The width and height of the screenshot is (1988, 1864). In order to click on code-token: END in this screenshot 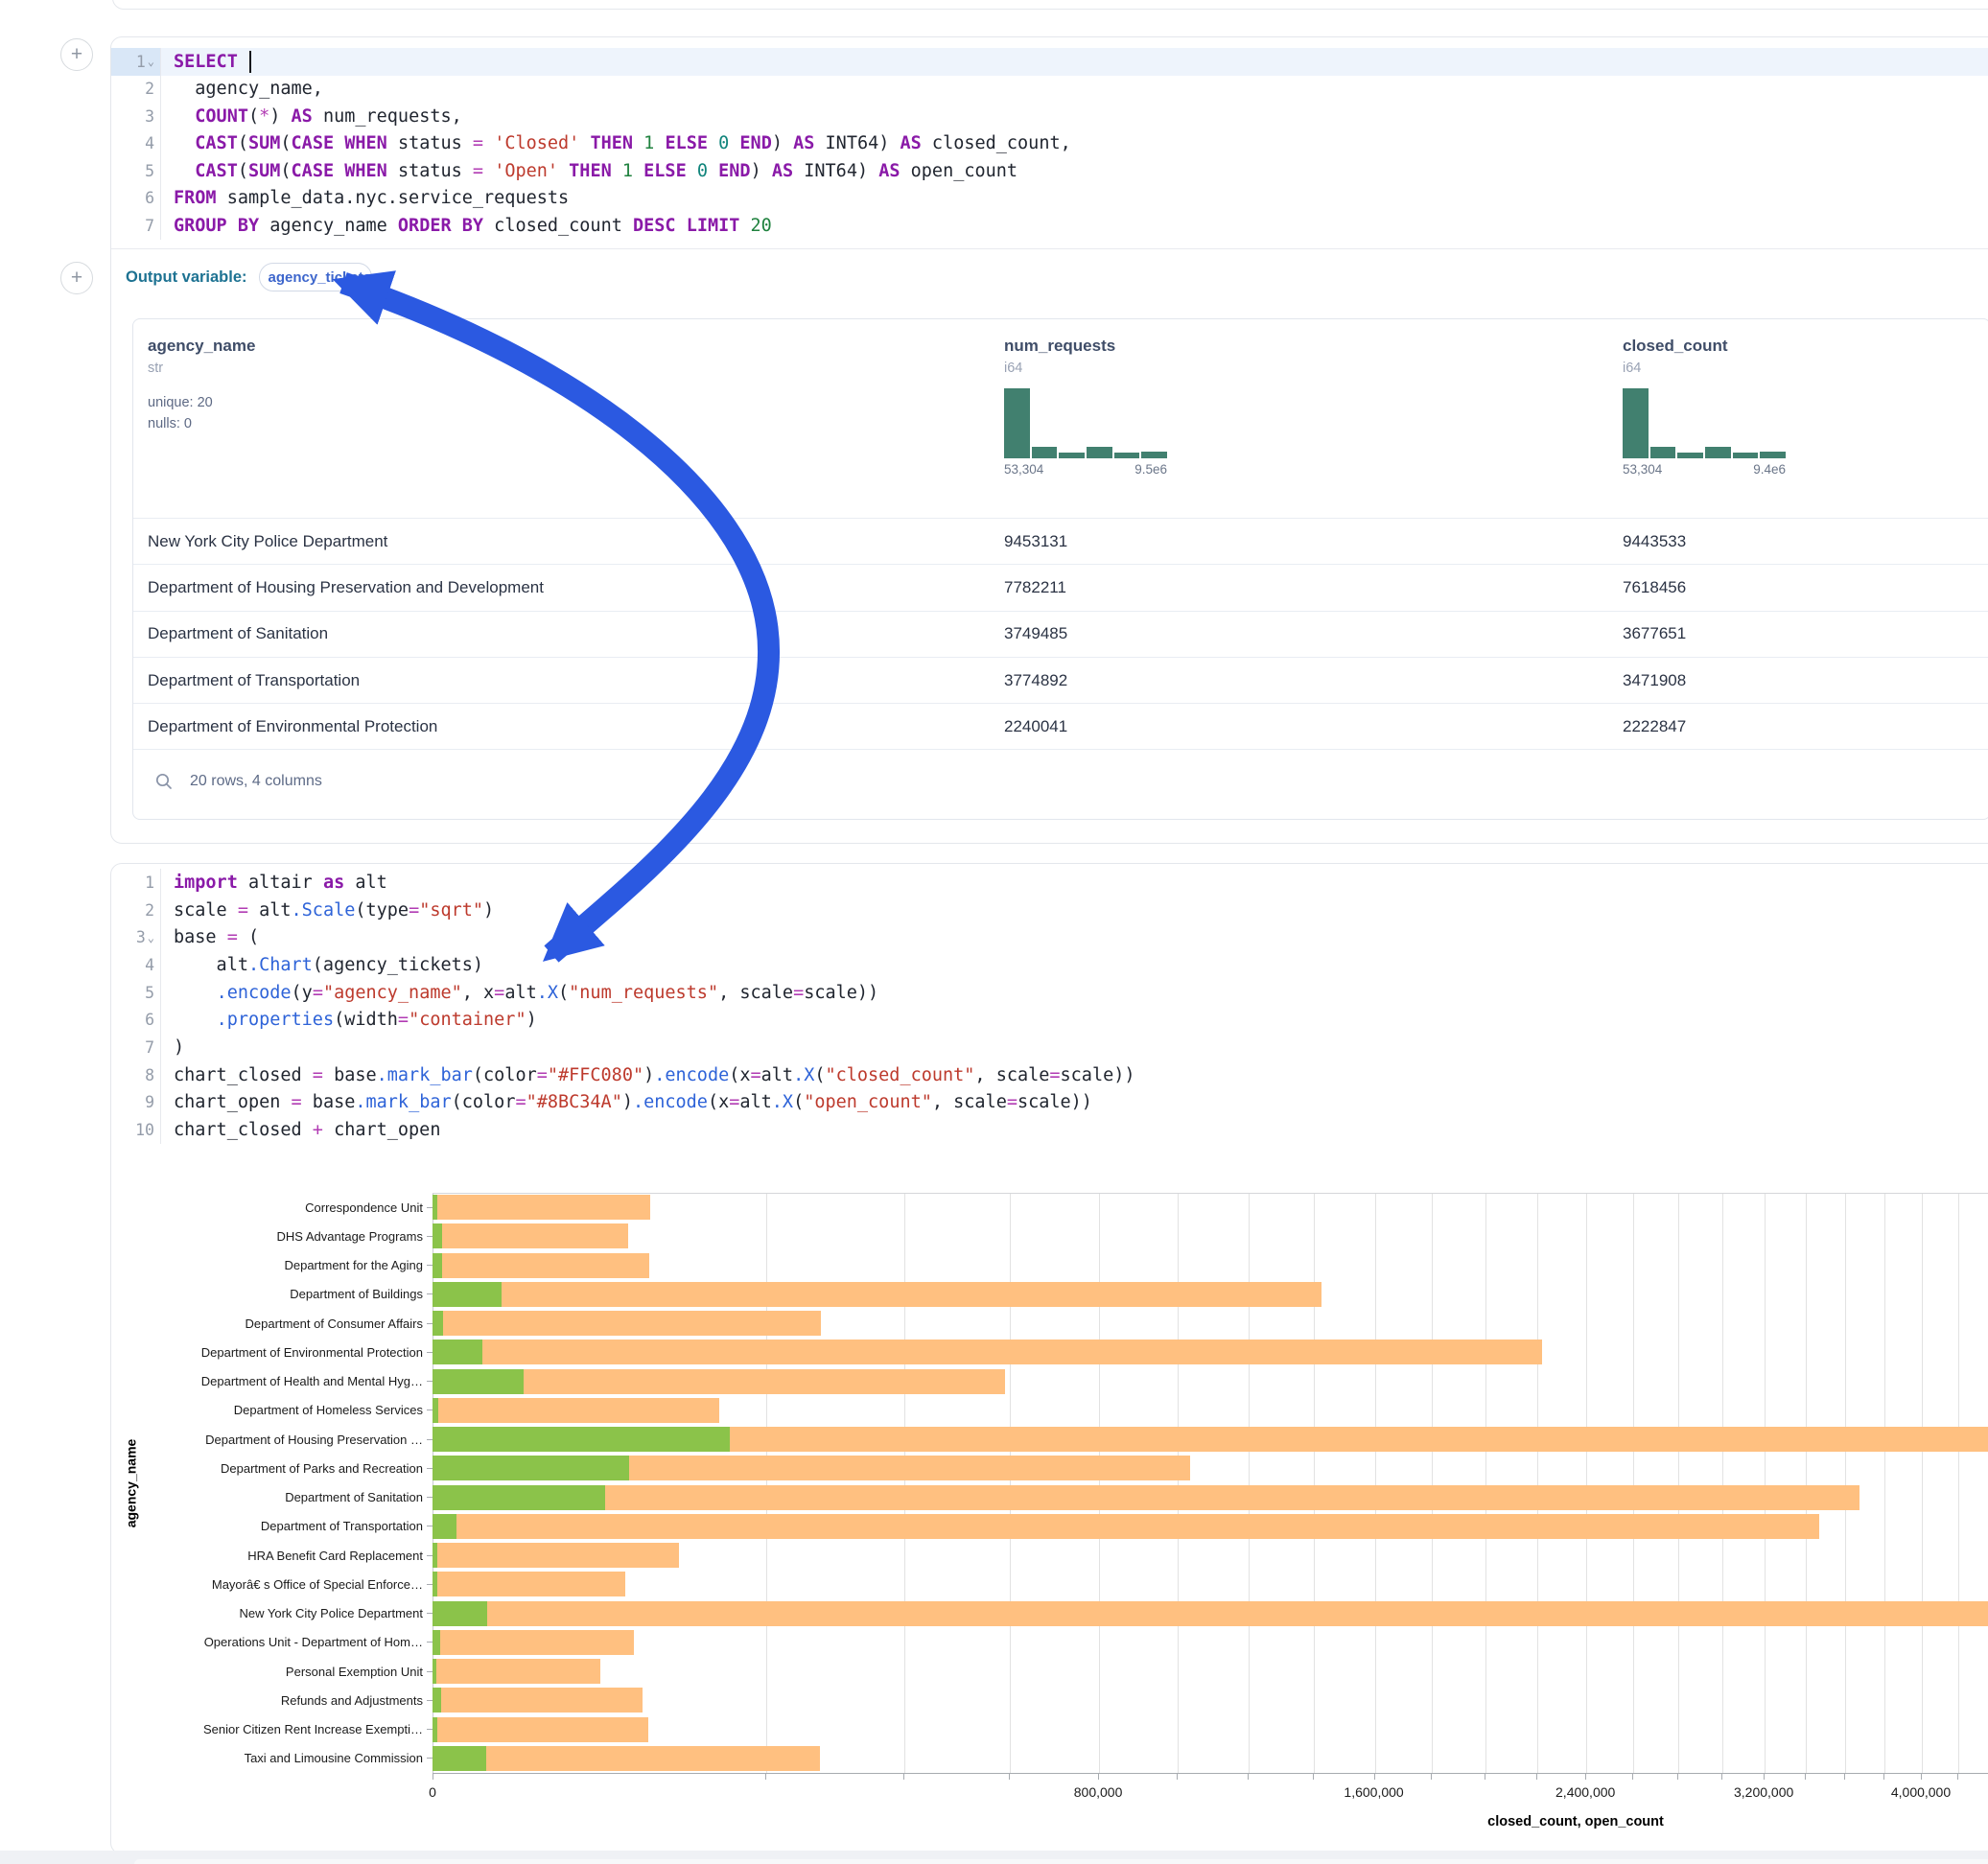, I will do `click(756, 143)`.